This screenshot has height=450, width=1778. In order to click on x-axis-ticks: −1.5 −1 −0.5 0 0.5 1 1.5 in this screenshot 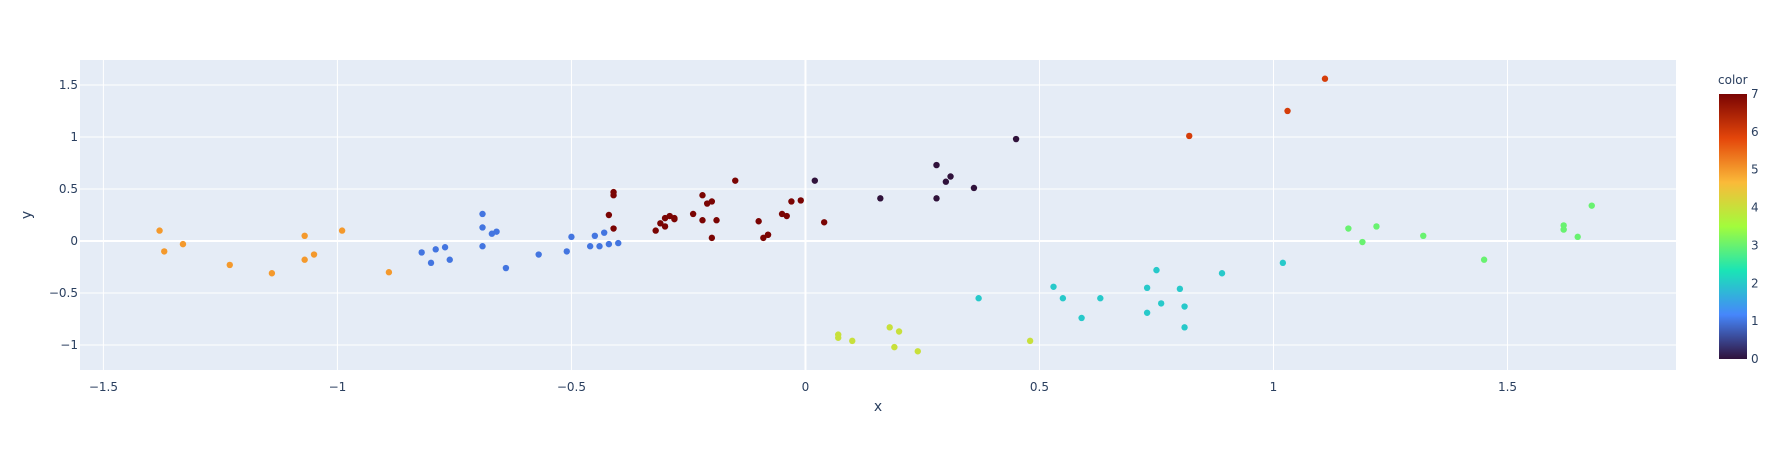, I will do `click(803, 387)`.